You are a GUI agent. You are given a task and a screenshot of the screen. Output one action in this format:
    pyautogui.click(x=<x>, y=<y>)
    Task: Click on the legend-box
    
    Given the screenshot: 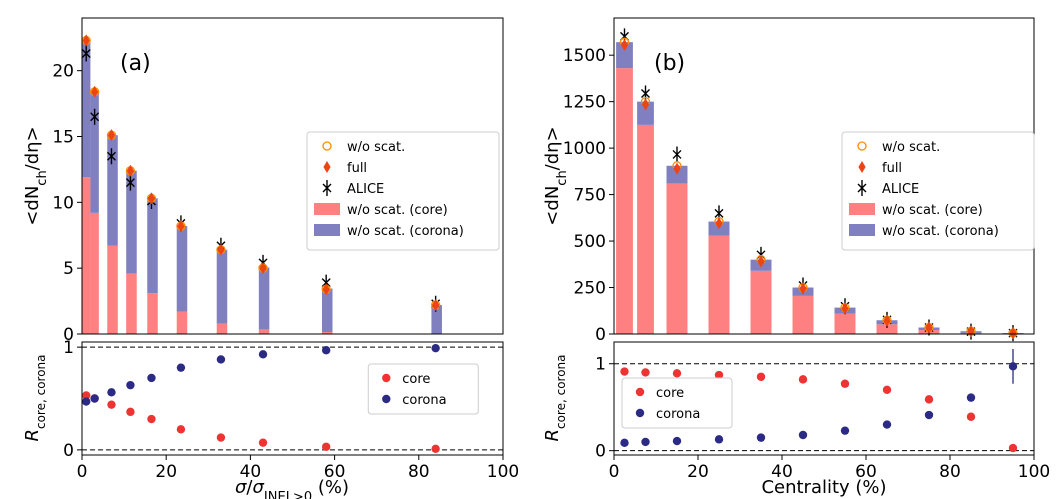 What is the action you would take?
    pyautogui.click(x=938, y=191)
    